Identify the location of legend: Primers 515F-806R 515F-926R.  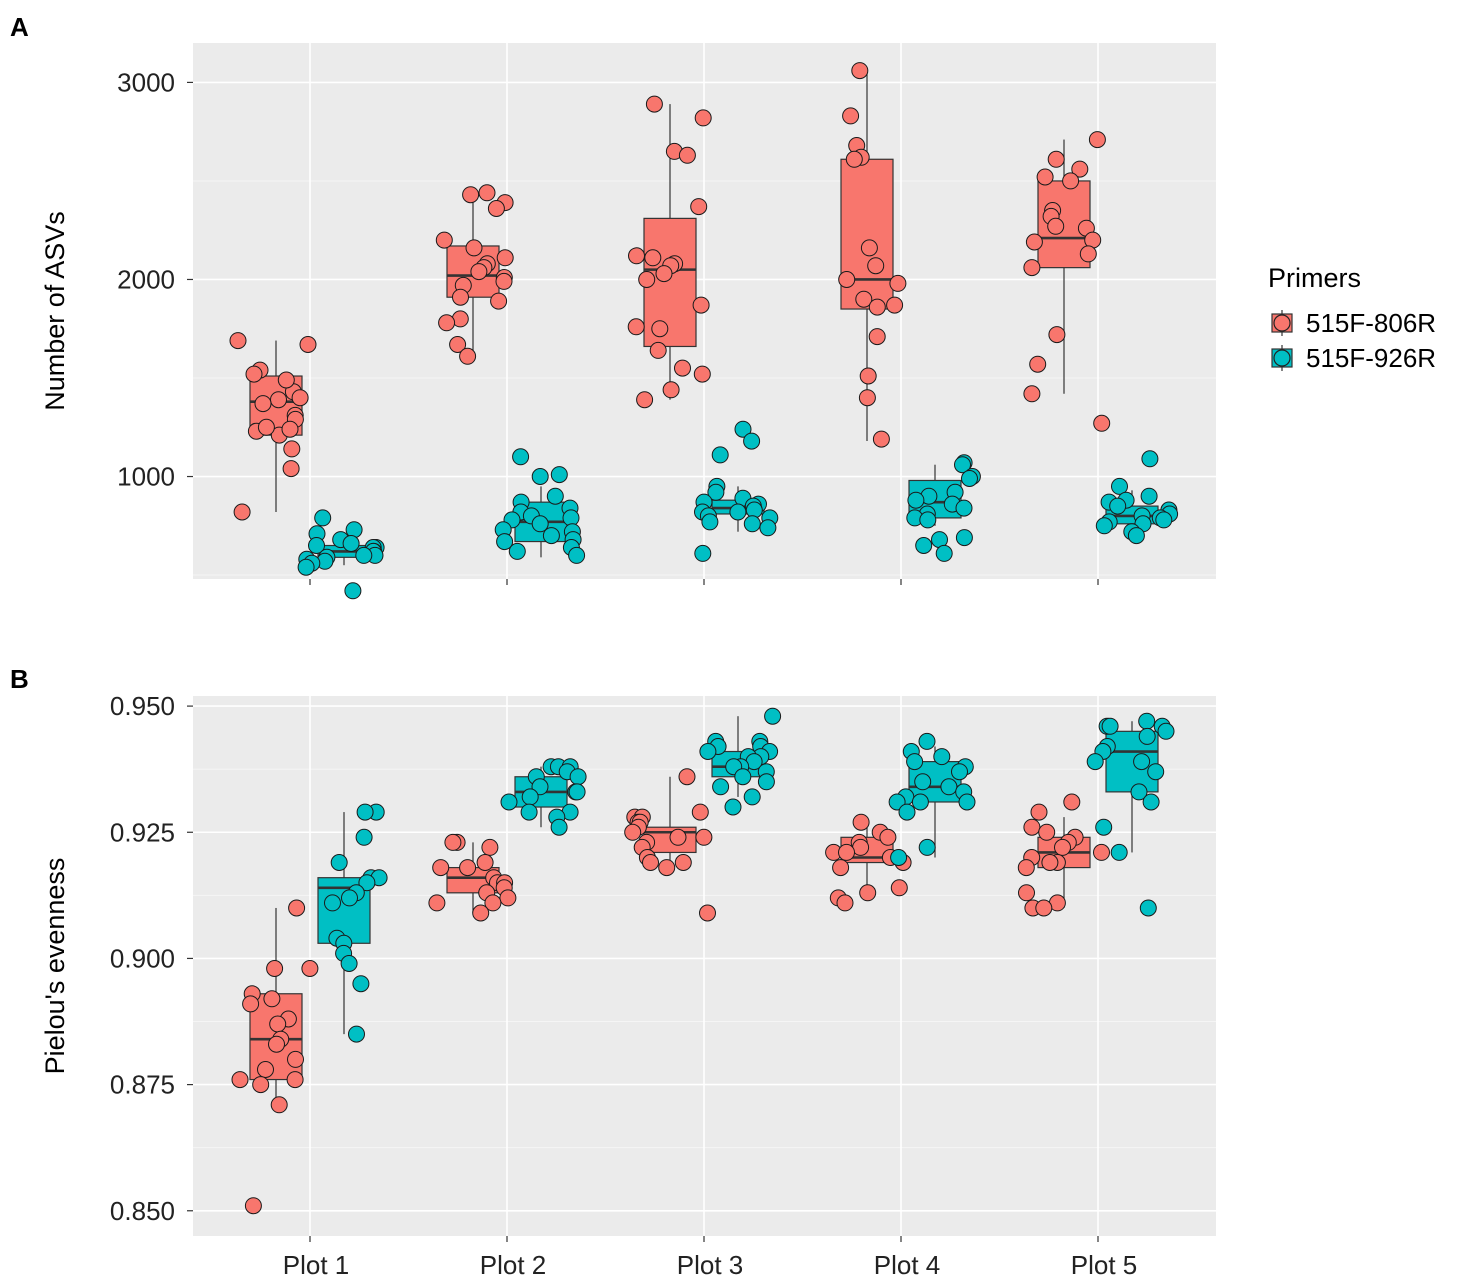
(1352, 318).